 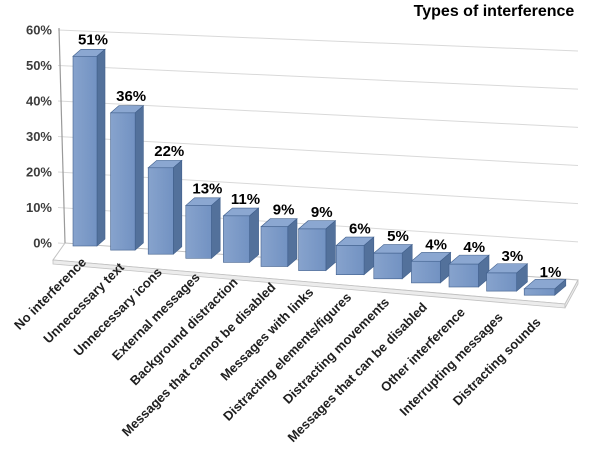 I want to click on category-label: Unnecessary text, so click(x=83, y=302).